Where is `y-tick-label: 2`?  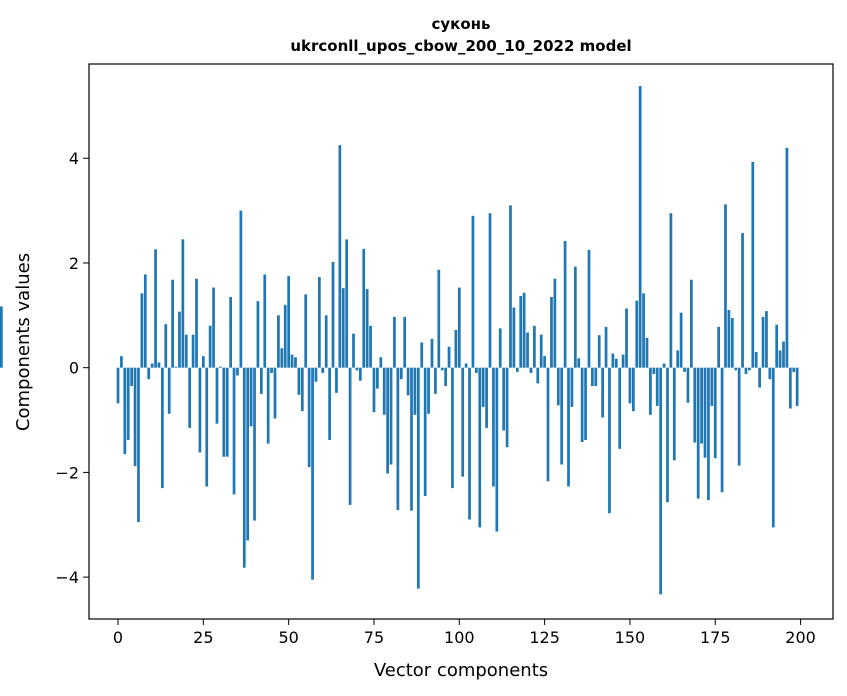 y-tick-label: 2 is located at coordinates (74, 263).